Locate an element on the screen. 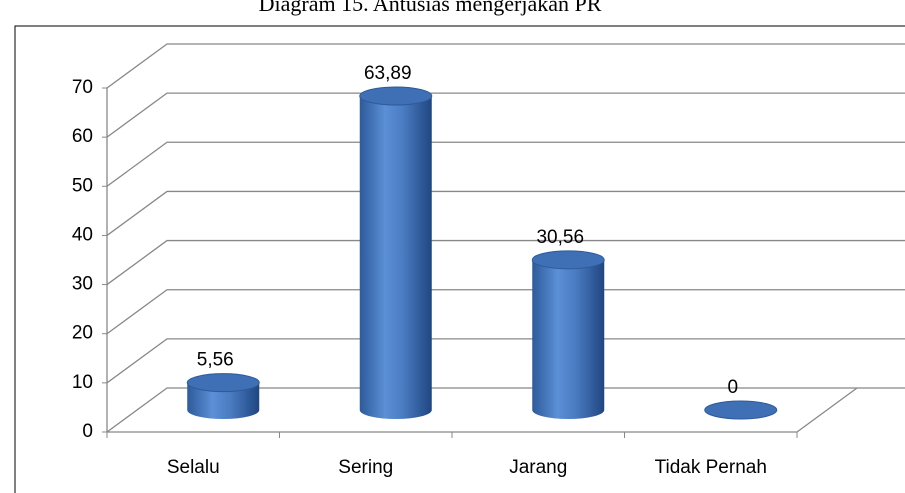 This screenshot has height=493, width=905. y-tick-label: 30 is located at coordinates (82, 284).